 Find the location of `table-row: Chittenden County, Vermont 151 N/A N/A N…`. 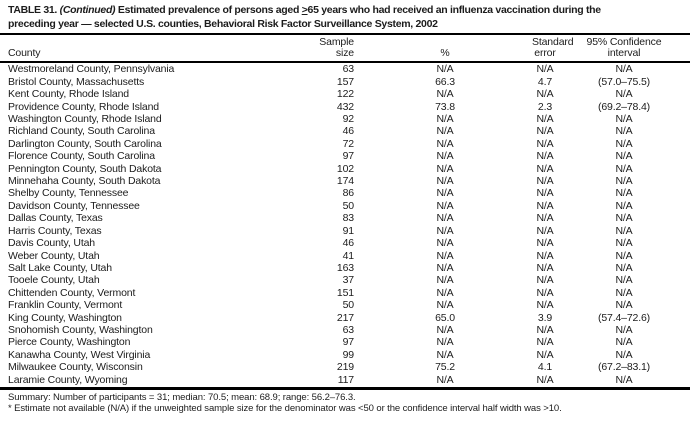

table-row: Chittenden County, Vermont 151 N/A N/A N… is located at coordinates (345, 293).